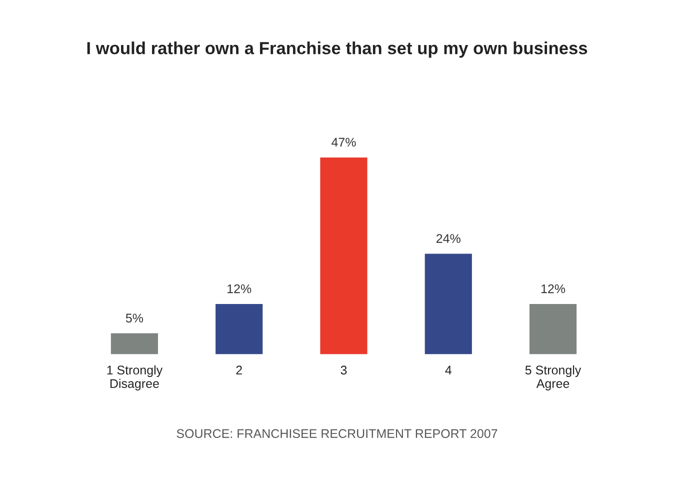 This screenshot has width=674, height=492. What do you see at coordinates (448, 238) in the screenshot?
I see `data-label: 24%` at bounding box center [448, 238].